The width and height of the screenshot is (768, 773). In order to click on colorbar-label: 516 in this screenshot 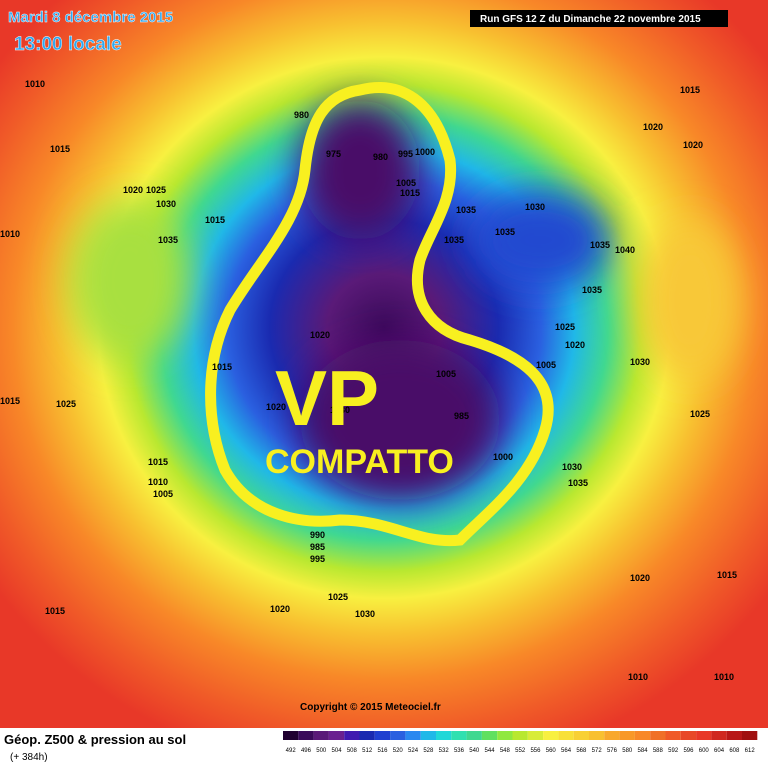, I will do `click(382, 751)`.